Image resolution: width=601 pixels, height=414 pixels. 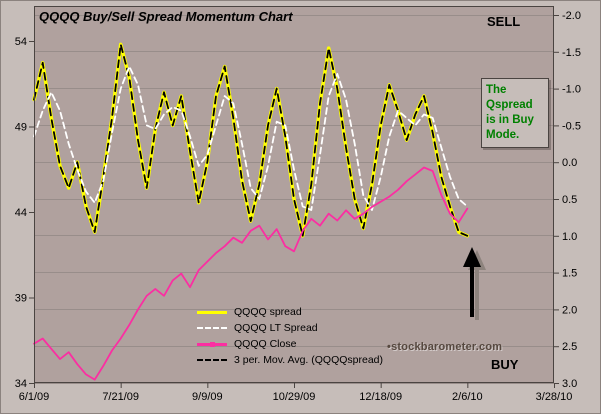 What do you see at coordinates (21, 42) in the screenshot?
I see `left-axis-tick-label: 54` at bounding box center [21, 42].